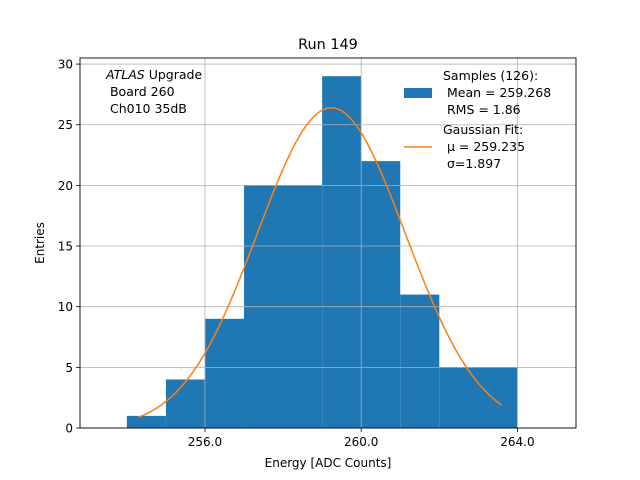 The width and height of the screenshot is (640, 480). What do you see at coordinates (472, 163) in the screenshot?
I see `legend-fit-sigma: σ=1.897` at bounding box center [472, 163].